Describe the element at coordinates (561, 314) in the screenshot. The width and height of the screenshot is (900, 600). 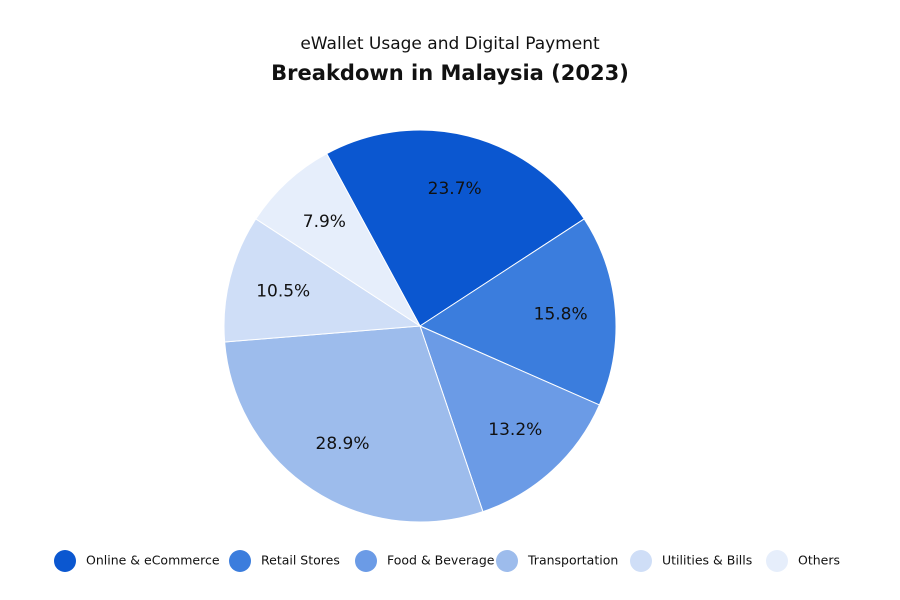
I see `slice-label: 15.8%` at that location.